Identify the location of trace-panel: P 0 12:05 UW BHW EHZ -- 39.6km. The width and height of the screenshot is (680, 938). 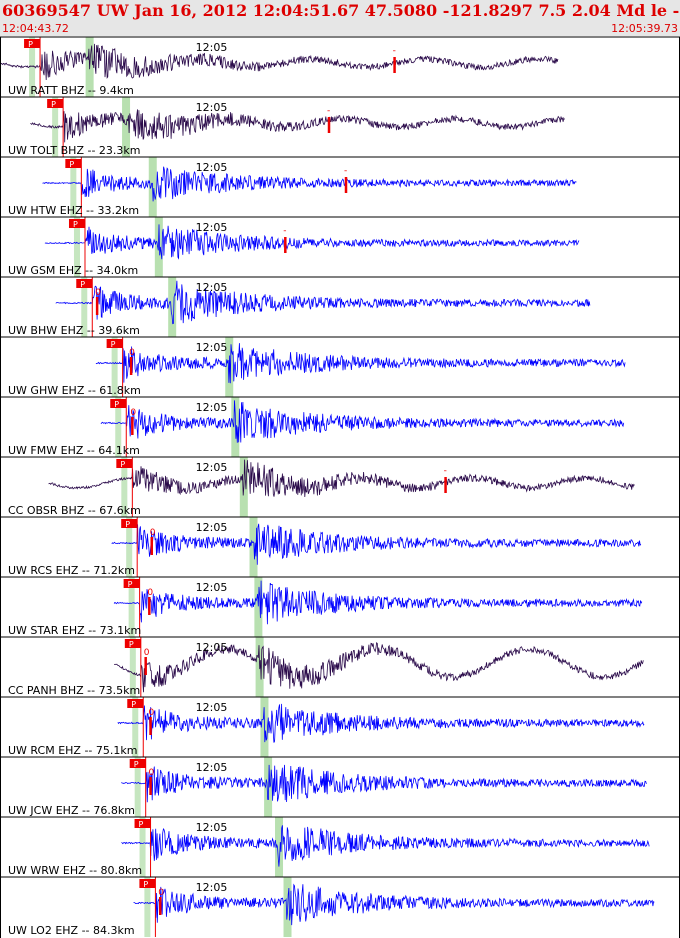
(340, 306).